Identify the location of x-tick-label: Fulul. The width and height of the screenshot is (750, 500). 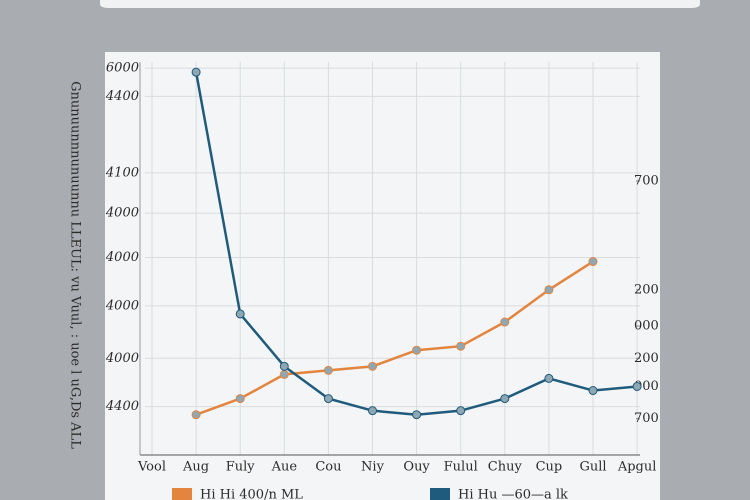
(461, 467).